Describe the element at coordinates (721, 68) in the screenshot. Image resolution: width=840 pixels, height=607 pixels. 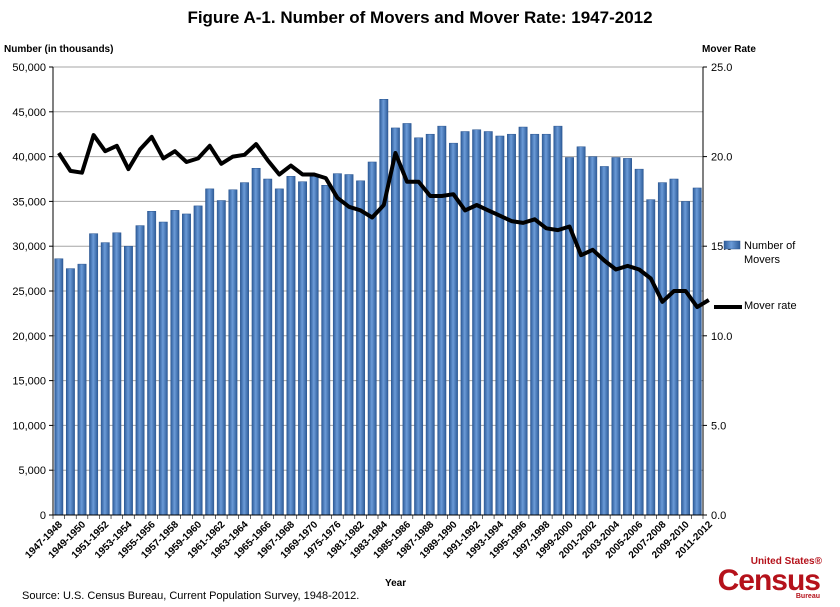
I see `y-right-tick-label: 25.0` at that location.